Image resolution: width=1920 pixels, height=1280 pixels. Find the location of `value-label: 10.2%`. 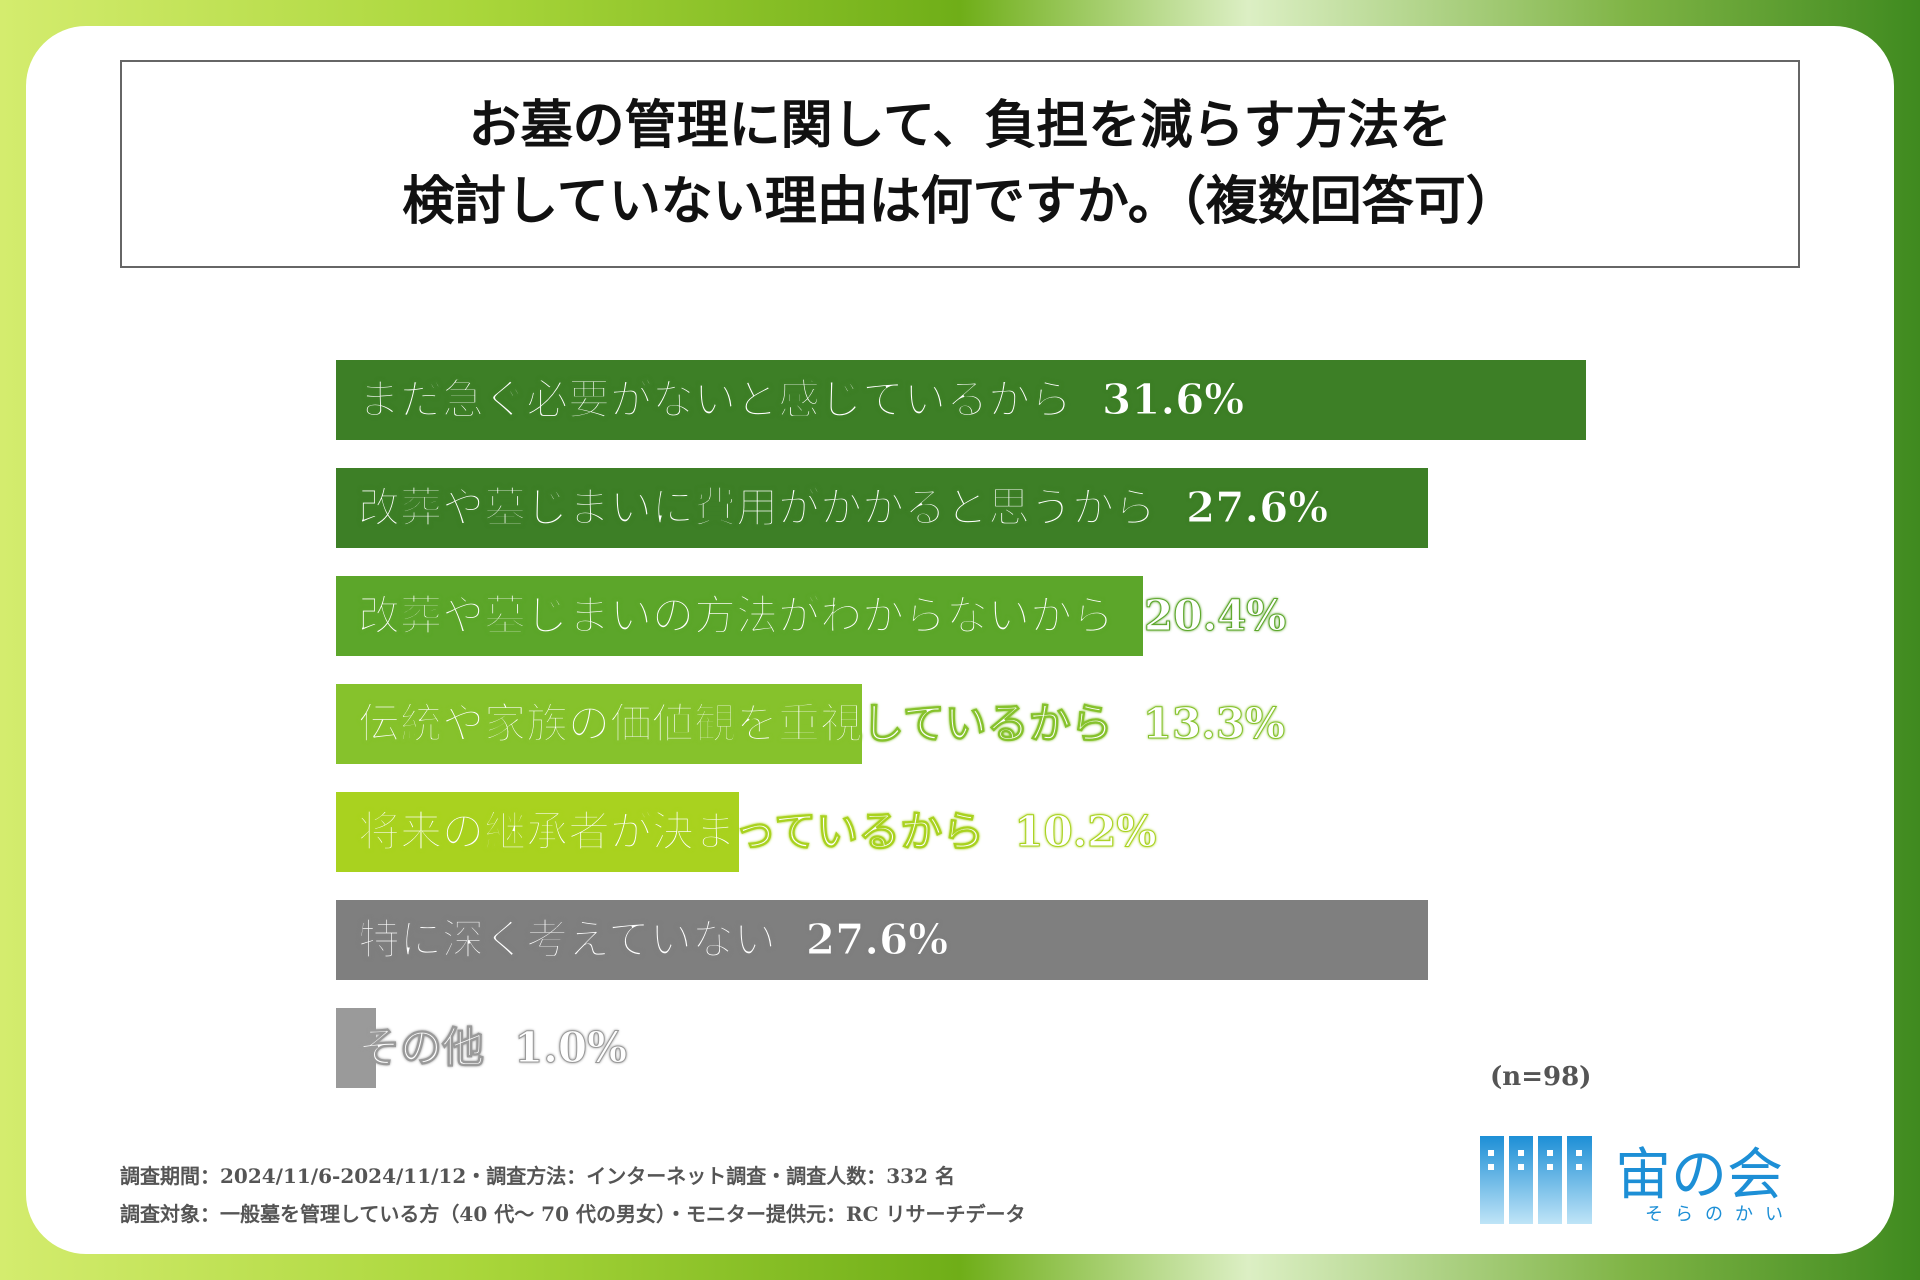

value-label: 10.2% is located at coordinates (1085, 832).